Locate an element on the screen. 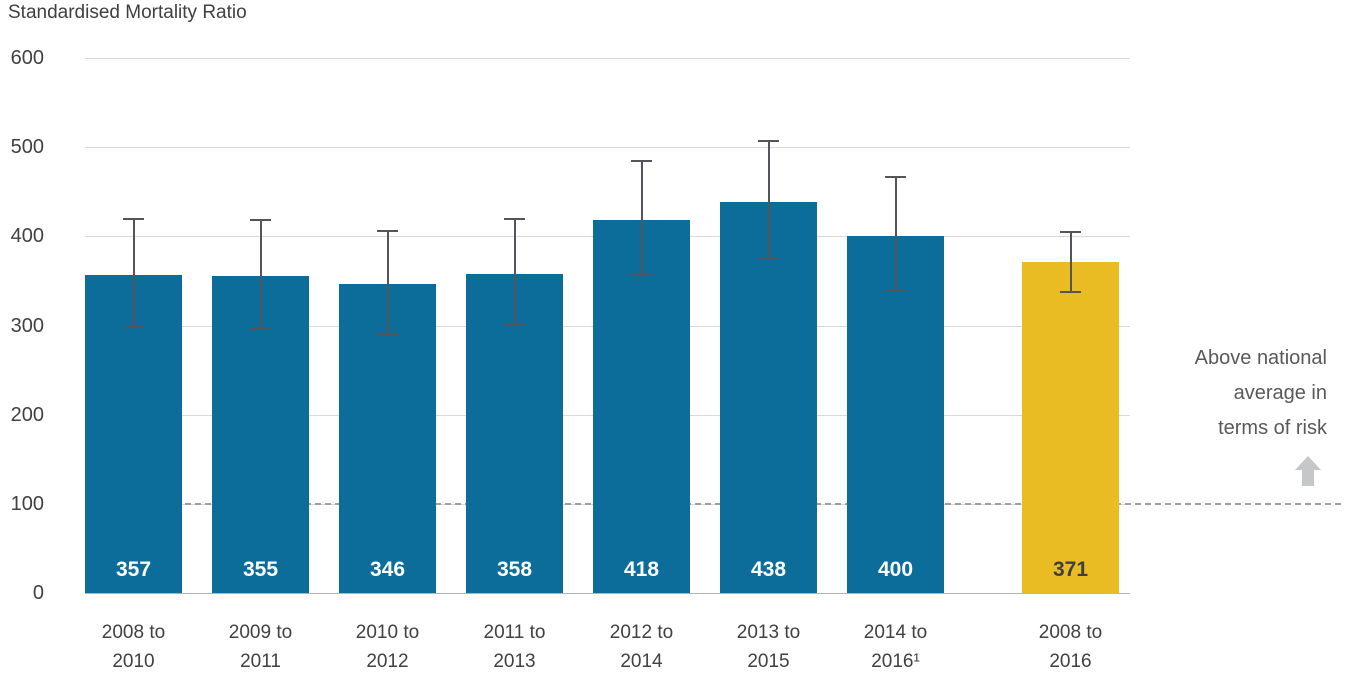 The image size is (1345, 681). annotation: Above national average in terms of risk is located at coordinates (1217, 393).